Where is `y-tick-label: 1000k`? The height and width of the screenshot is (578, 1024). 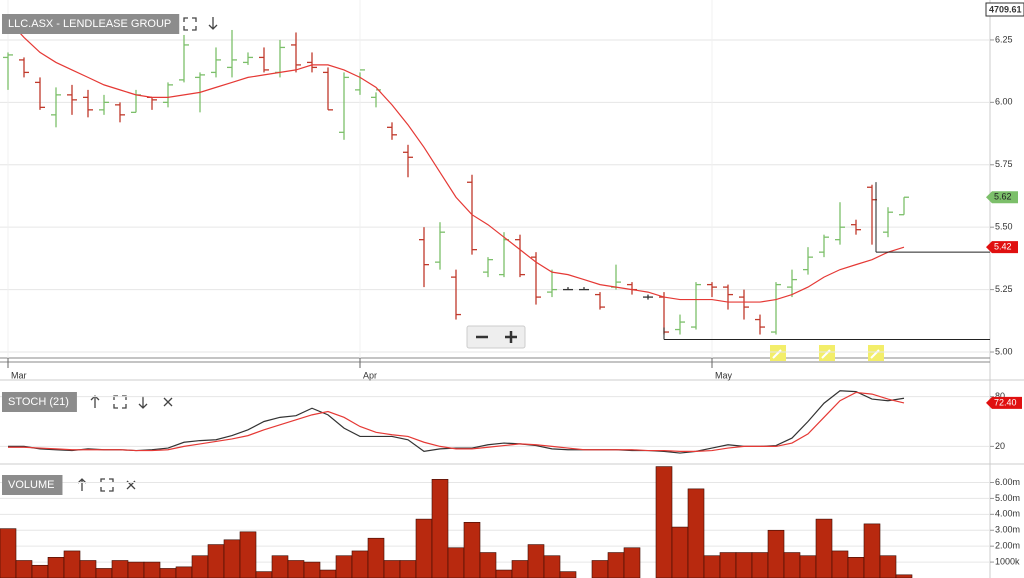
y-tick-label: 1000k is located at coordinates (1007, 561).